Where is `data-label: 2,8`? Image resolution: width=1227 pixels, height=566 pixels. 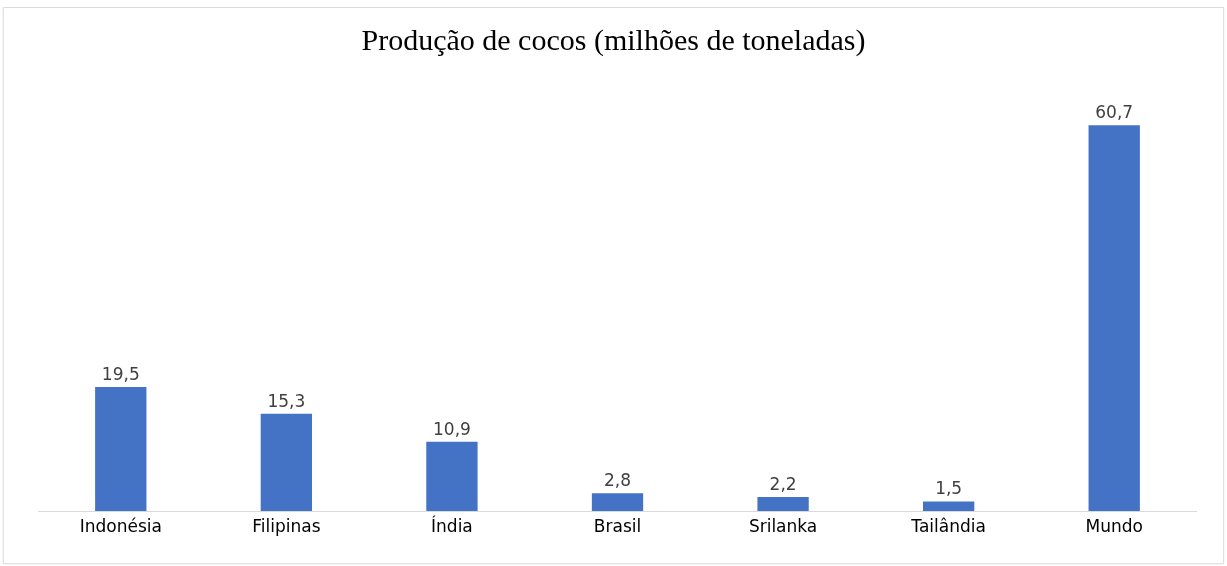 data-label: 2,8 is located at coordinates (617, 480).